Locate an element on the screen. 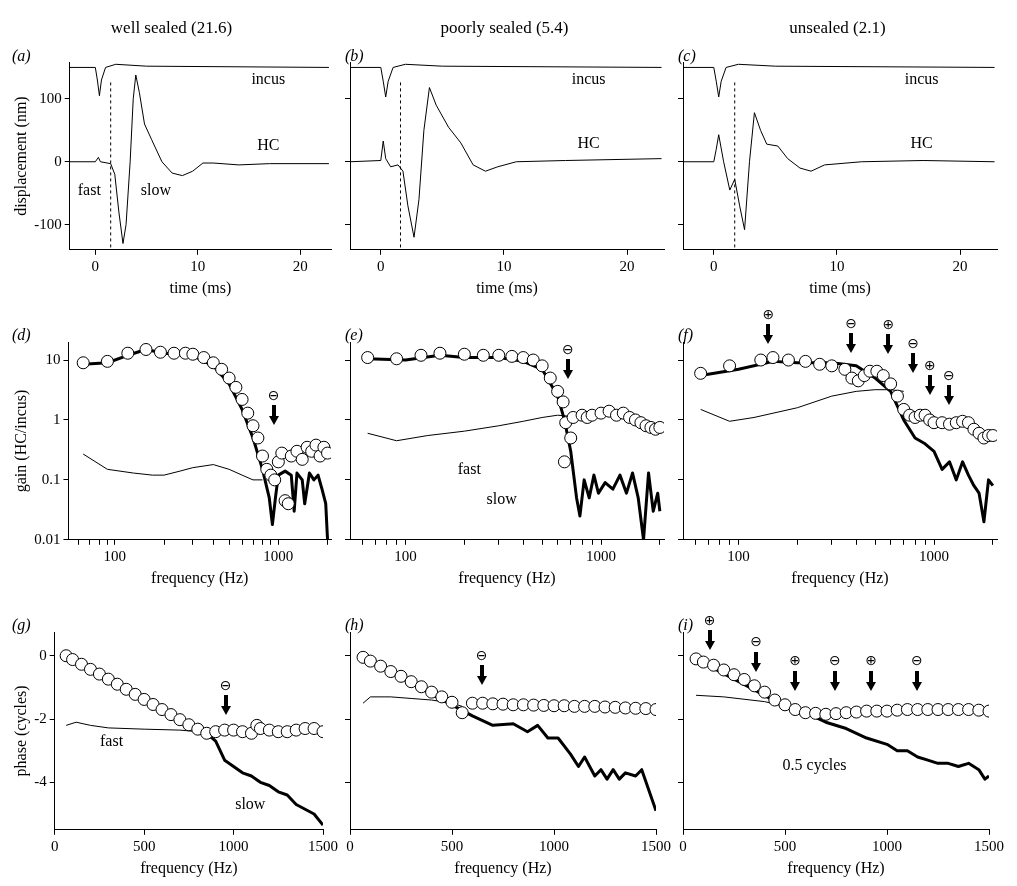  chart-title: well sealed (21.6) is located at coordinates (171, 27).